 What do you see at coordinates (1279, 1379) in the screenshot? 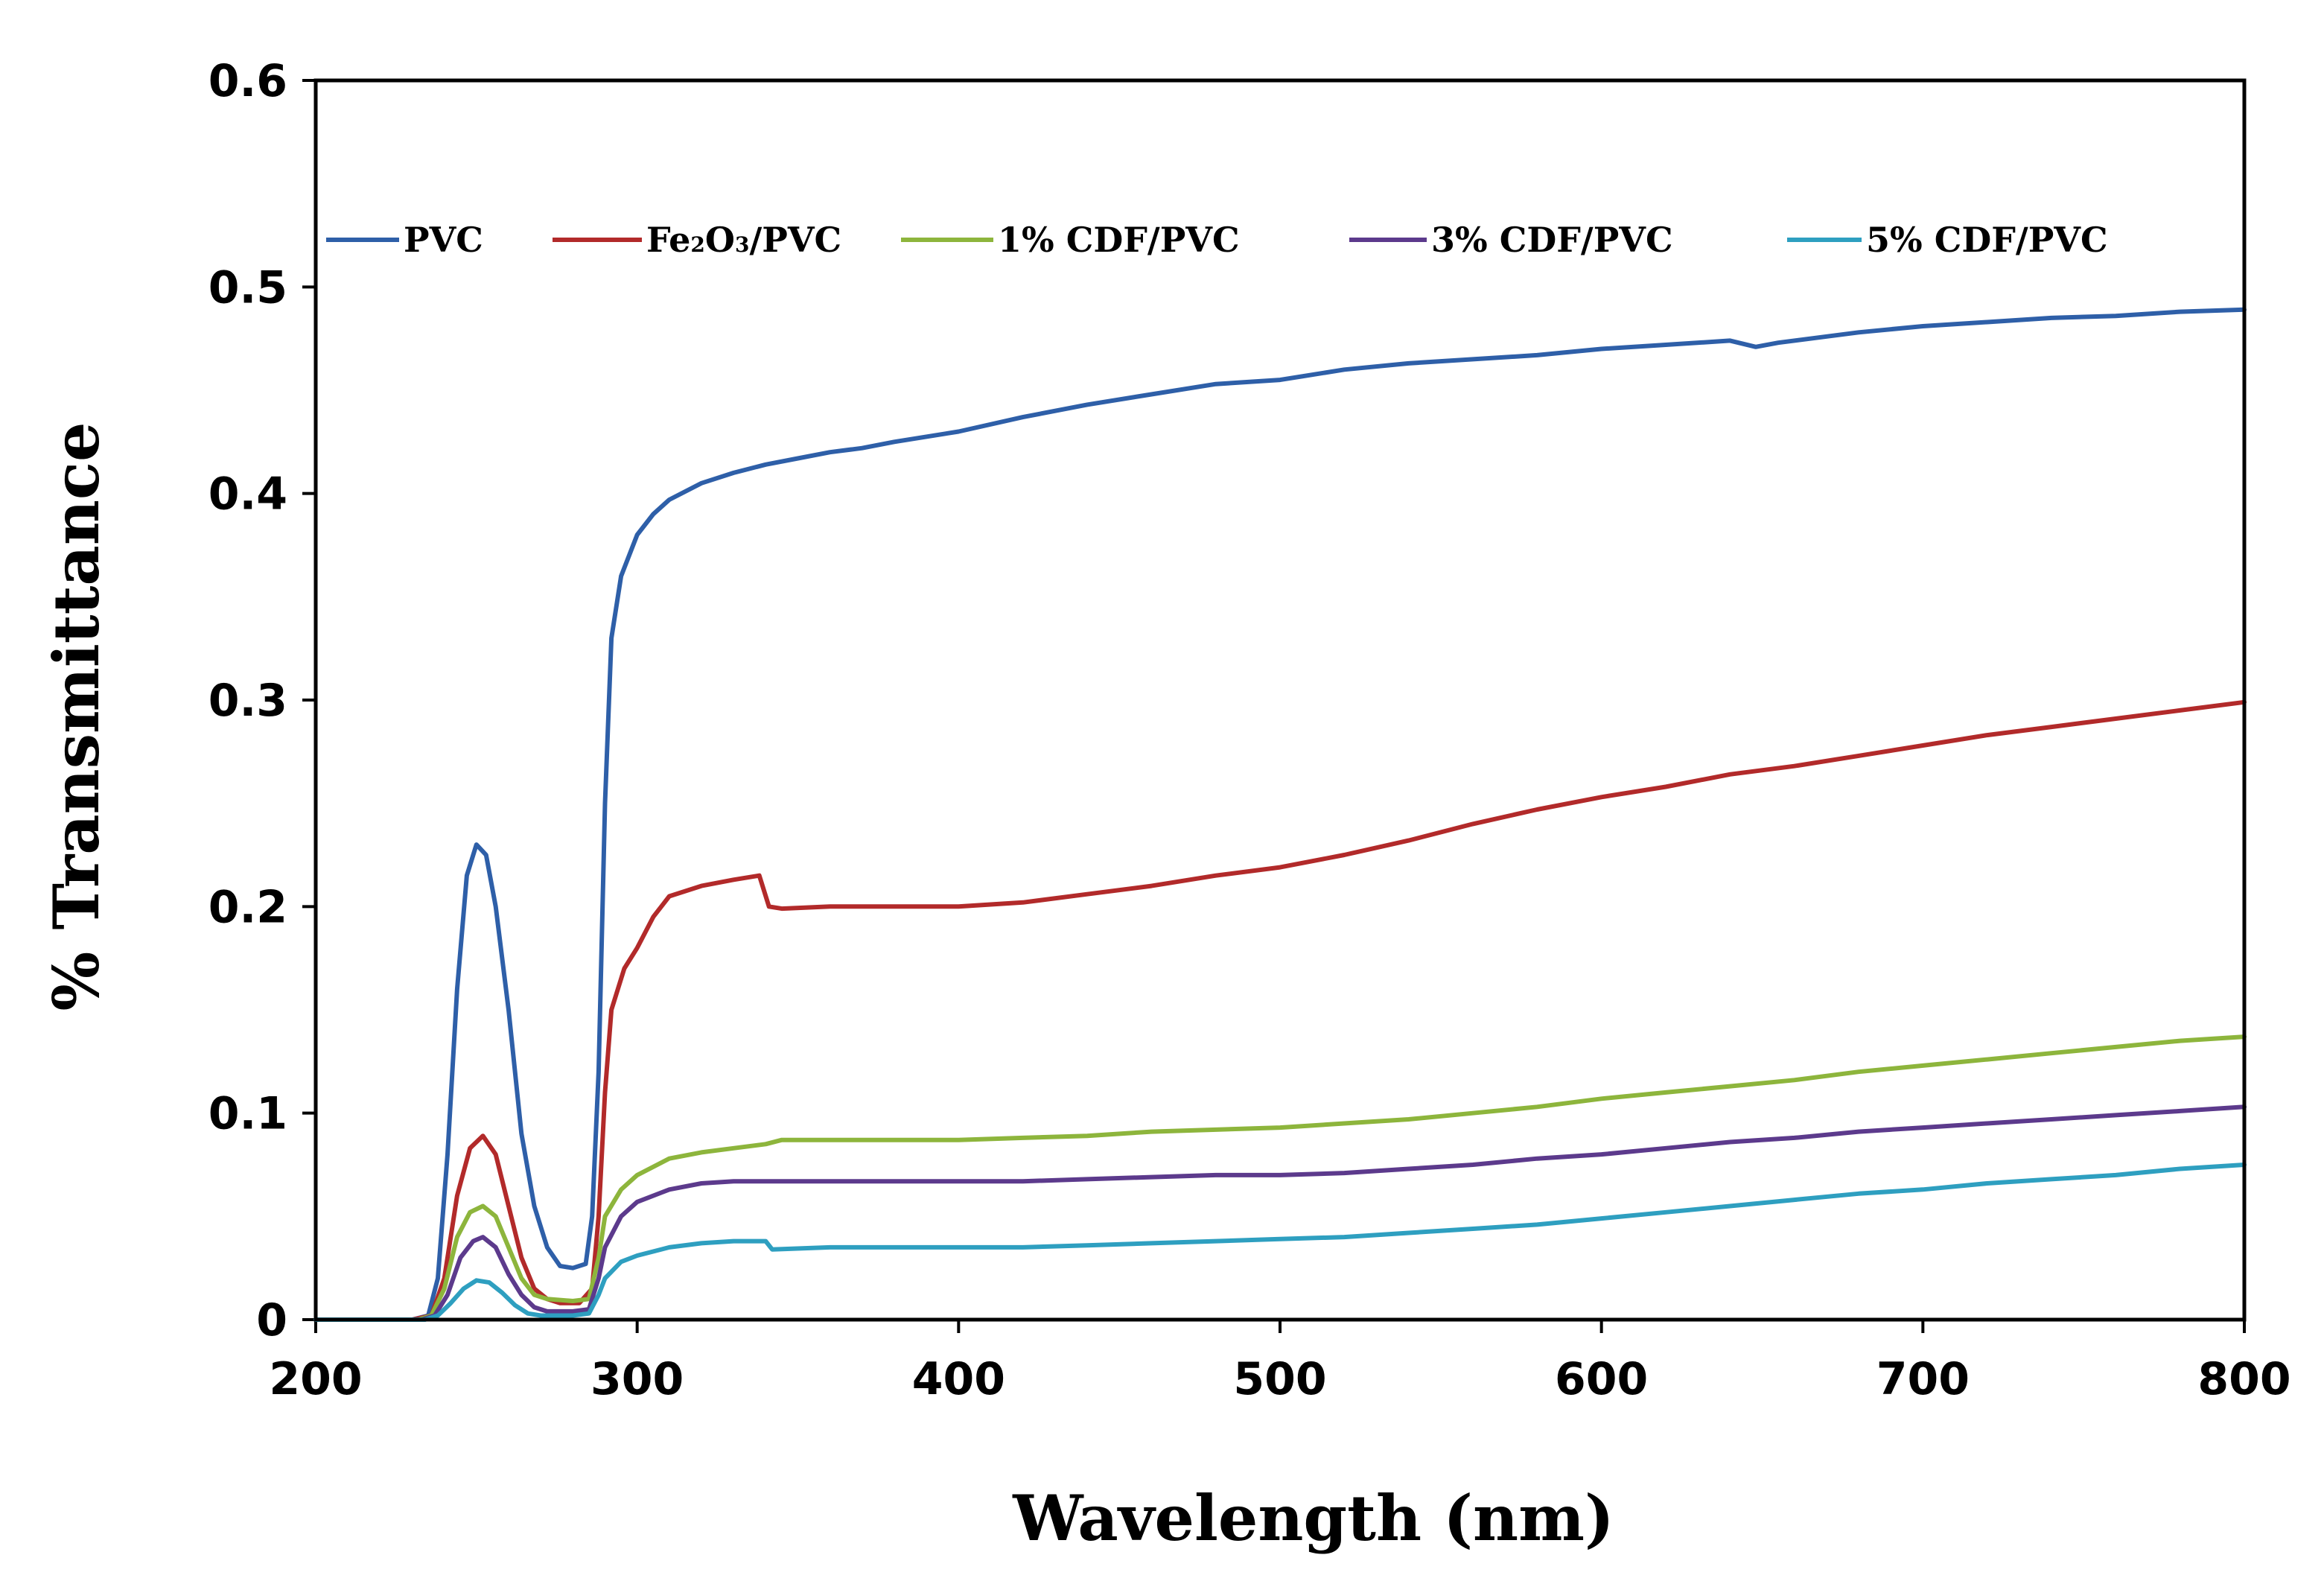
I see `x-tick-label: 500` at bounding box center [1279, 1379].